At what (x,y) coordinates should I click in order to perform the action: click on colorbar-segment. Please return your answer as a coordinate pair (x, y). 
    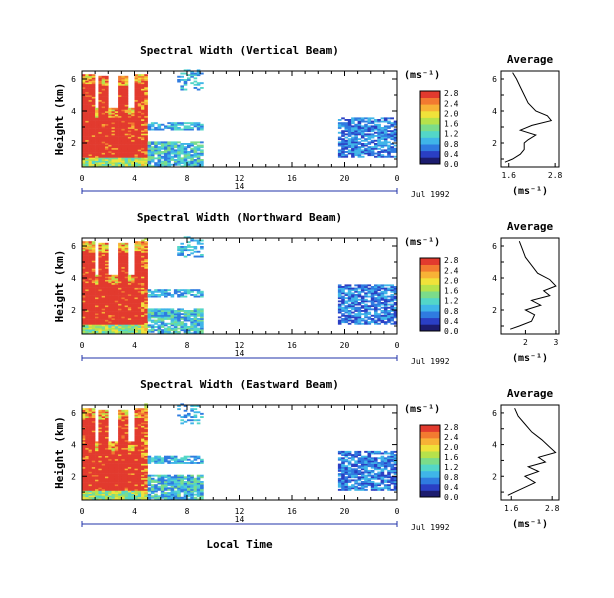
    Looking at the image, I should click on (430, 161).